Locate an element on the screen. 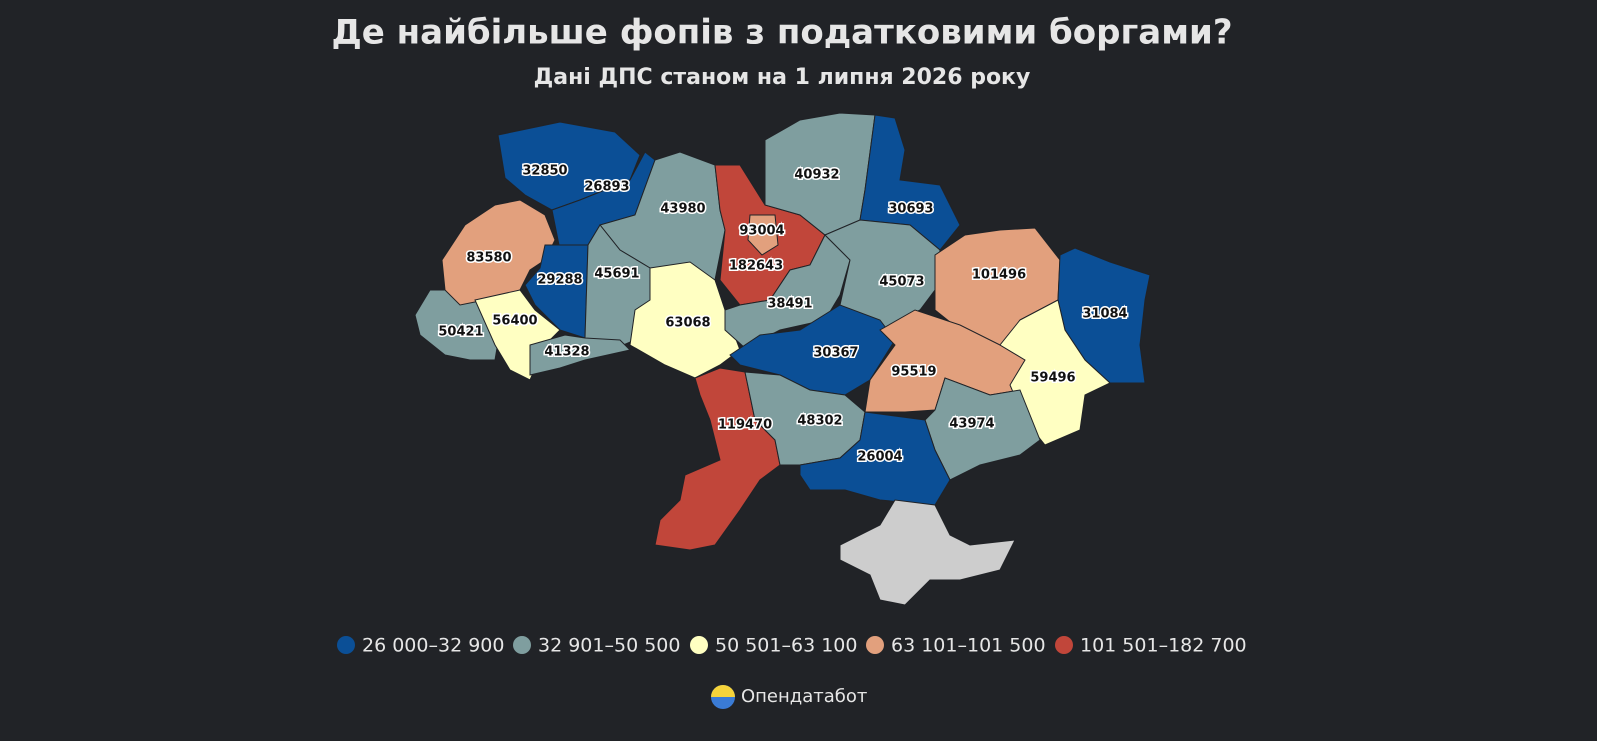 This screenshot has height=741, width=1597. region-label: 43974 is located at coordinates (971, 424).